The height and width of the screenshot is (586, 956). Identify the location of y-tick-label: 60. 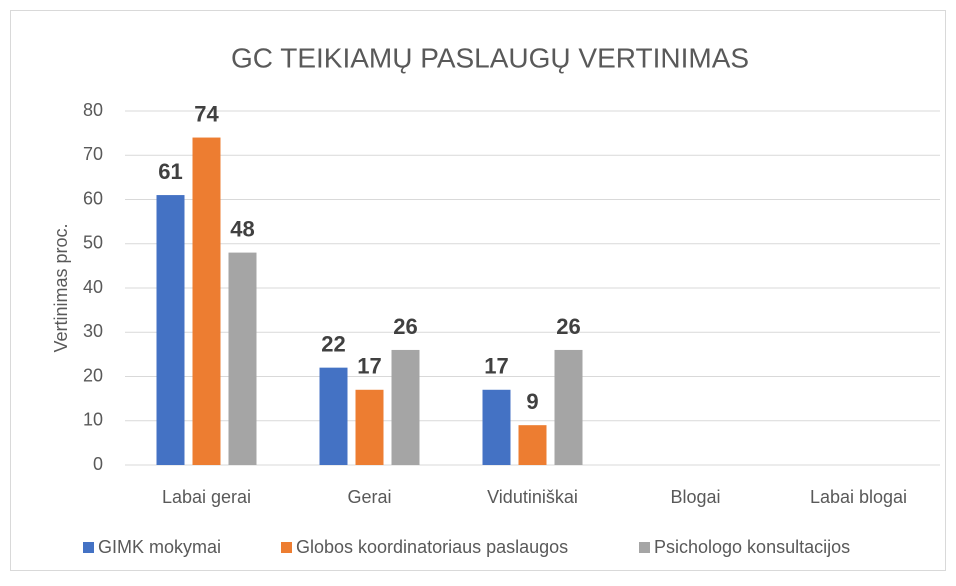
(93, 198).